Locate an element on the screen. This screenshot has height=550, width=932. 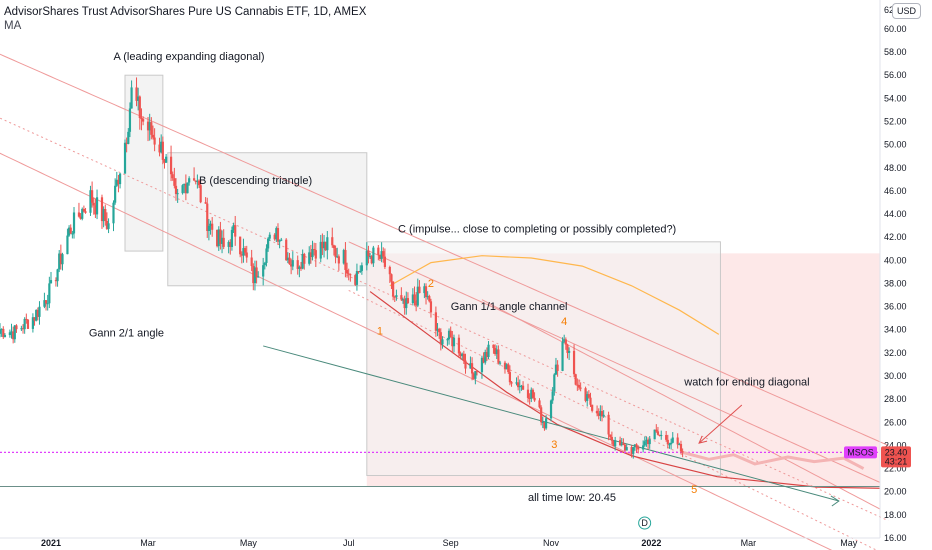
wave-label-3: 3 is located at coordinates (554, 445).